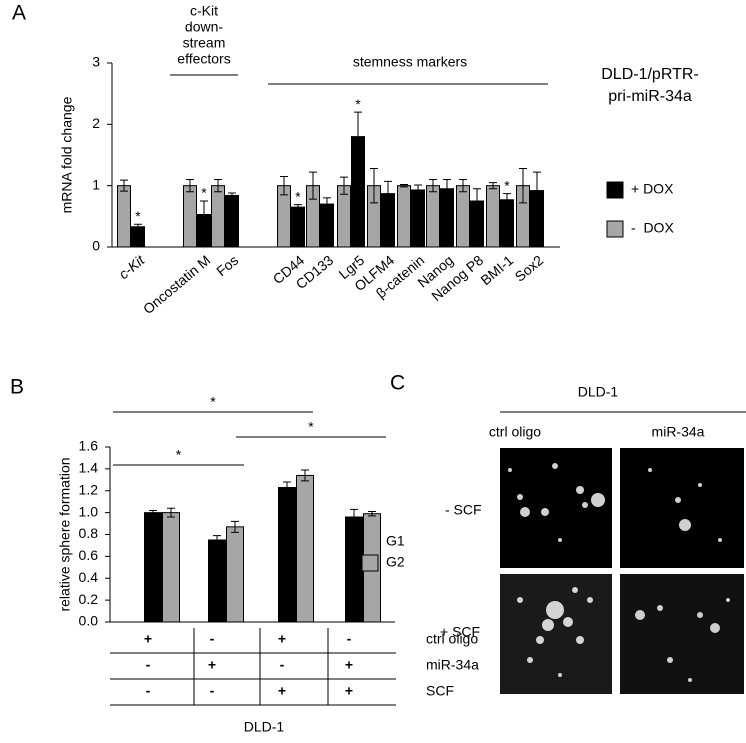 The width and height of the screenshot is (746, 743). What do you see at coordinates (227, 265) in the screenshot?
I see `x-tick-label: Fos` at bounding box center [227, 265].